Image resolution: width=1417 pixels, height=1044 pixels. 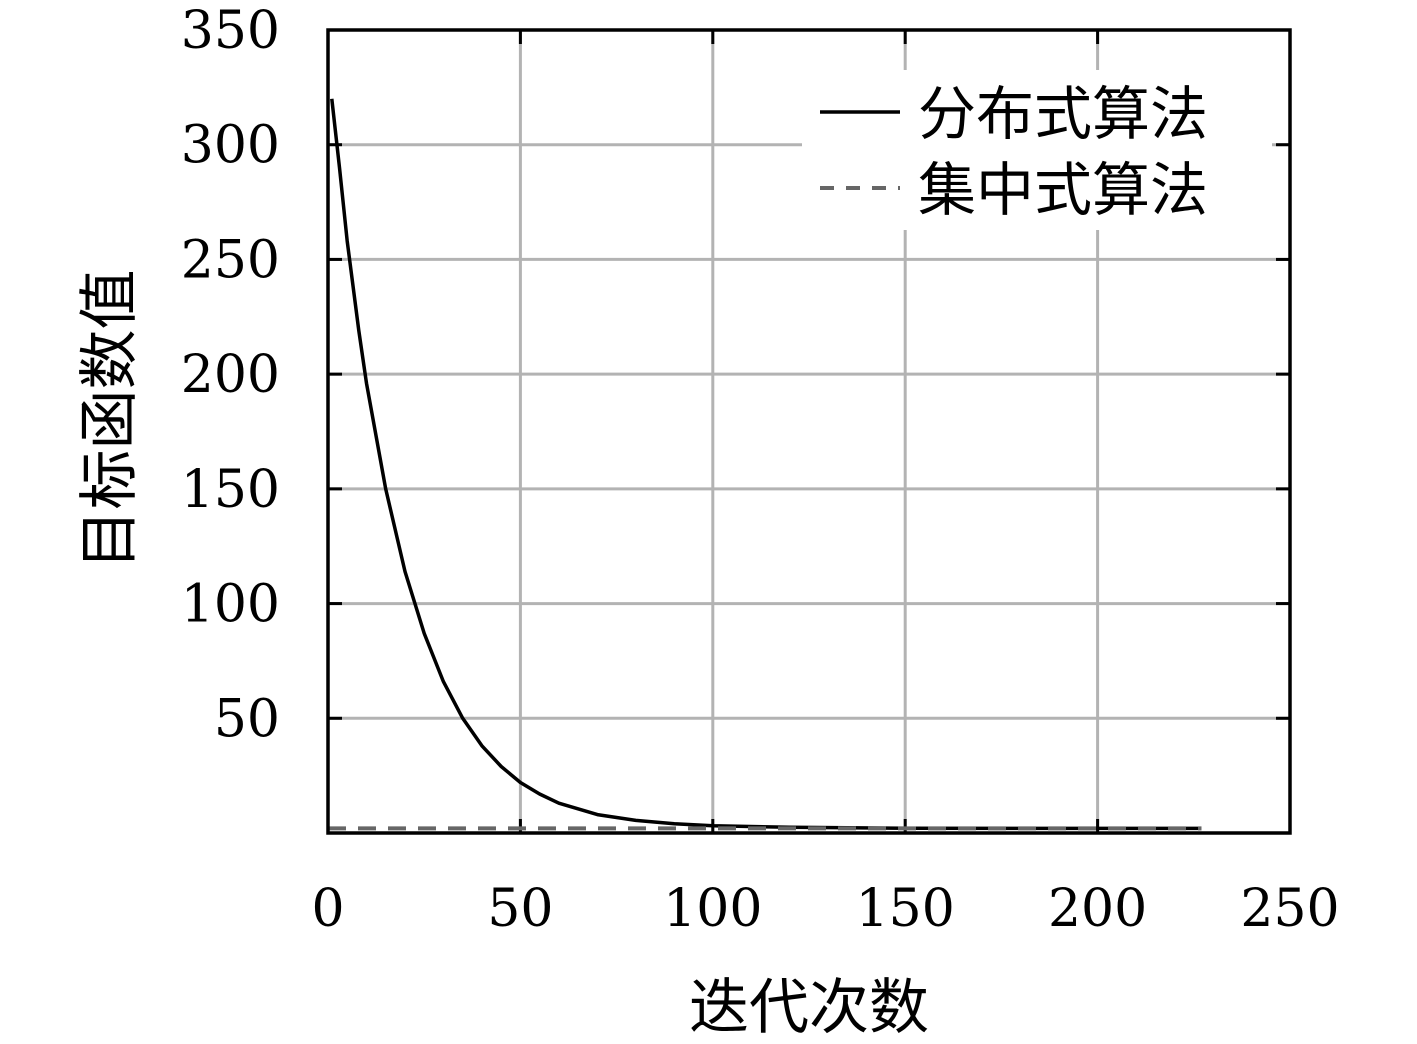 I want to click on y-tick-label: 300, so click(x=230, y=146).